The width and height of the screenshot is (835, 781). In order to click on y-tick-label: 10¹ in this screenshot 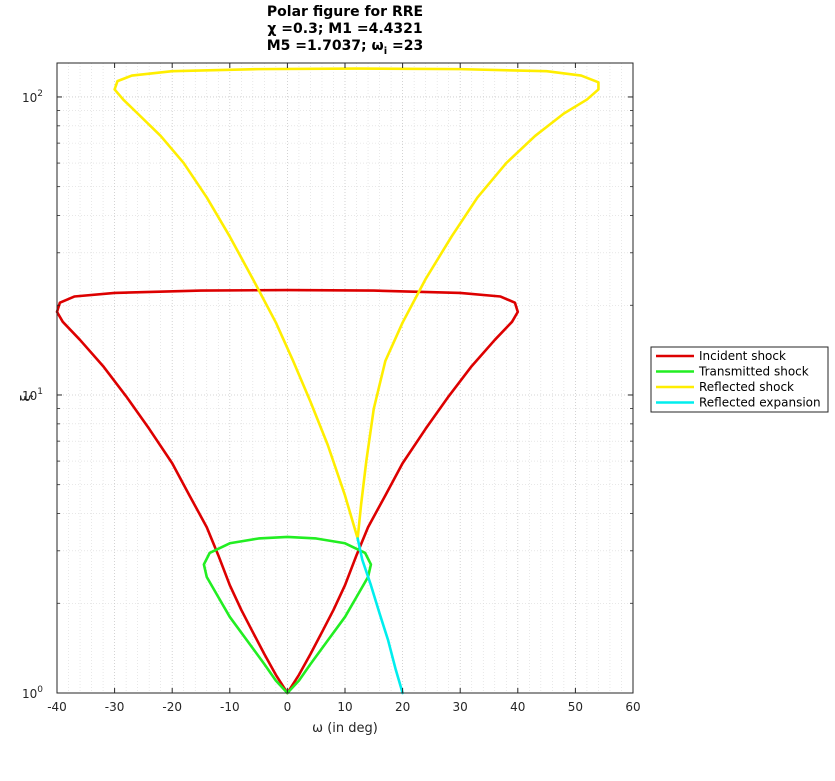, I will do `click(32, 395)`.